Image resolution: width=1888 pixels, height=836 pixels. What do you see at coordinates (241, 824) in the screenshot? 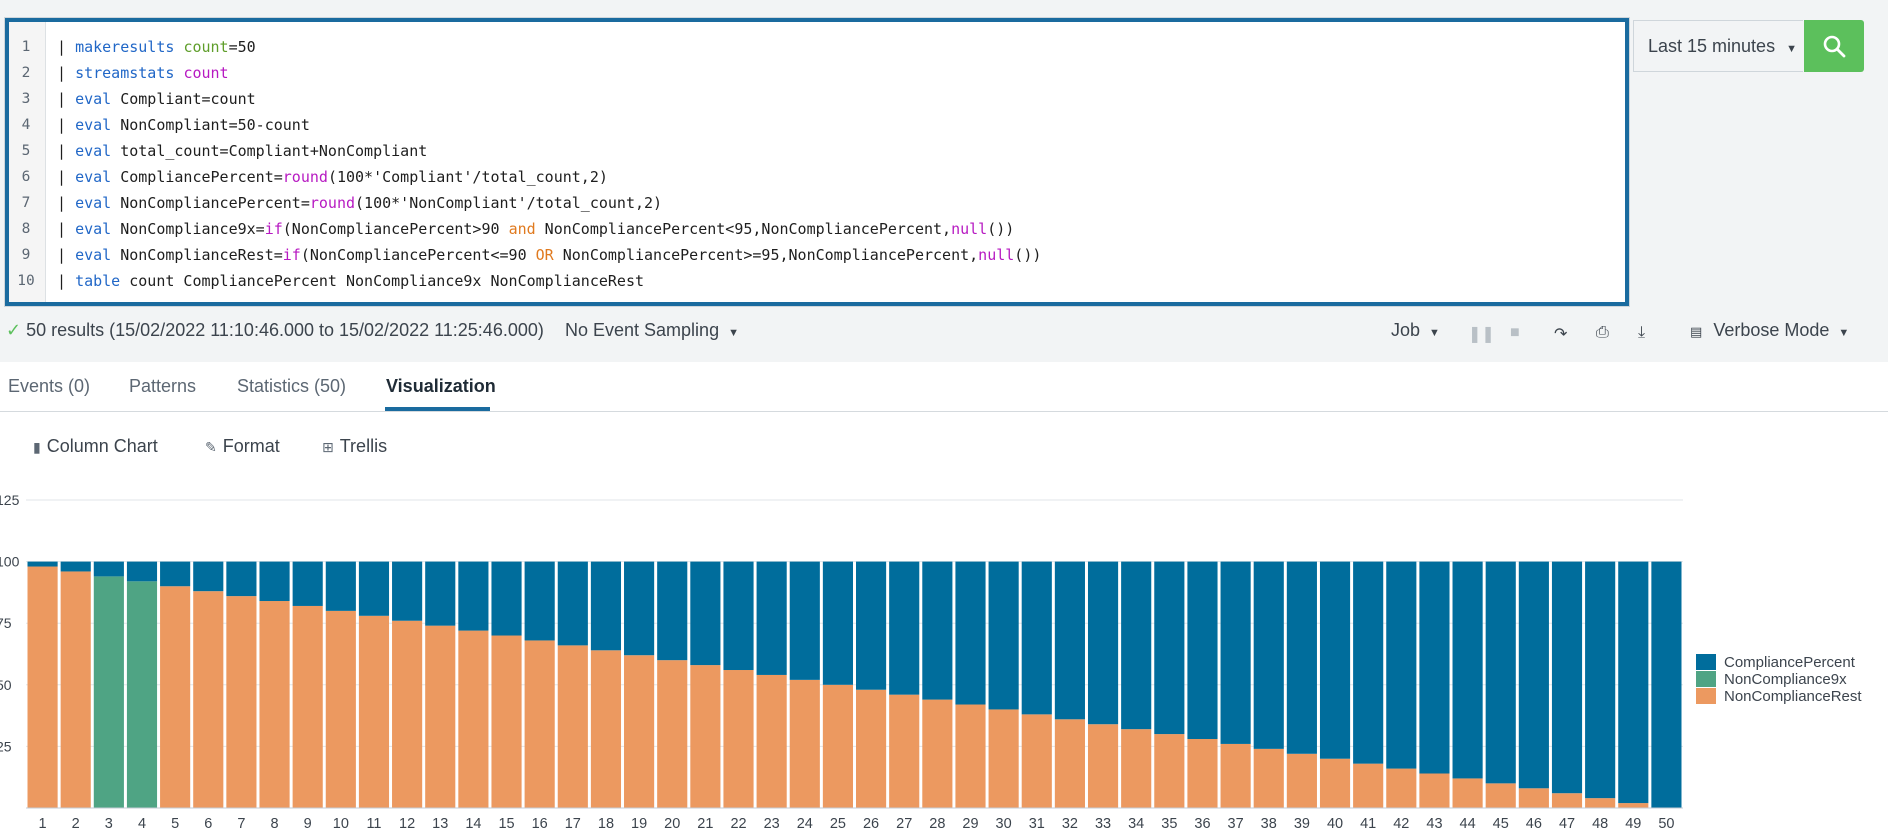
I see `x-tick-label: 7` at bounding box center [241, 824].